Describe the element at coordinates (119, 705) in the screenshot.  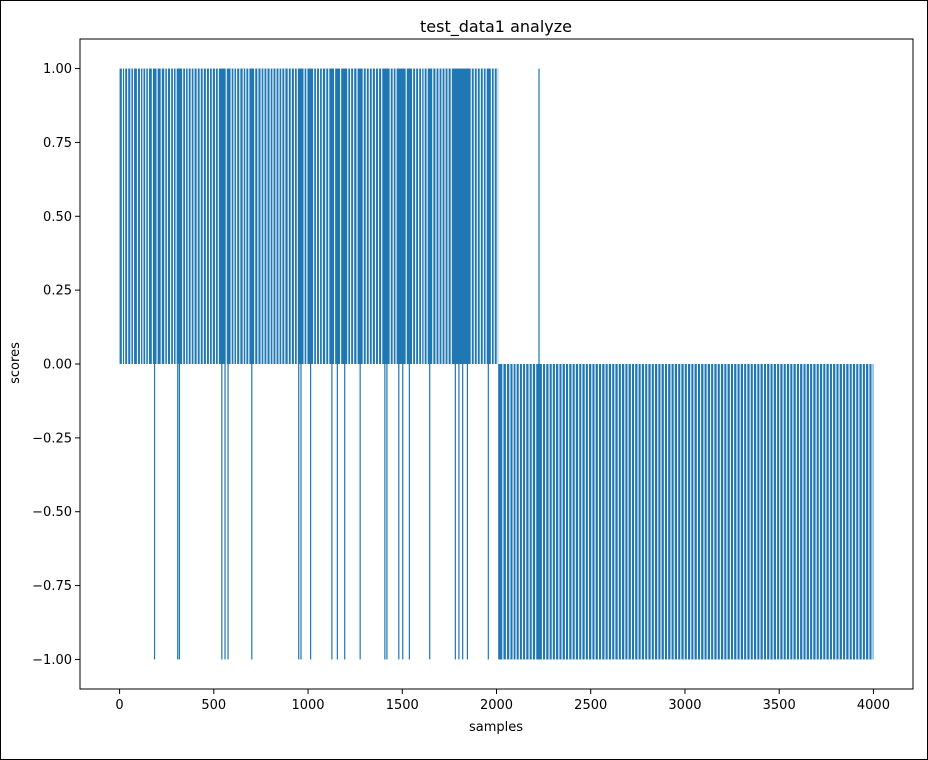
I see `x-tick-label: 0` at that location.